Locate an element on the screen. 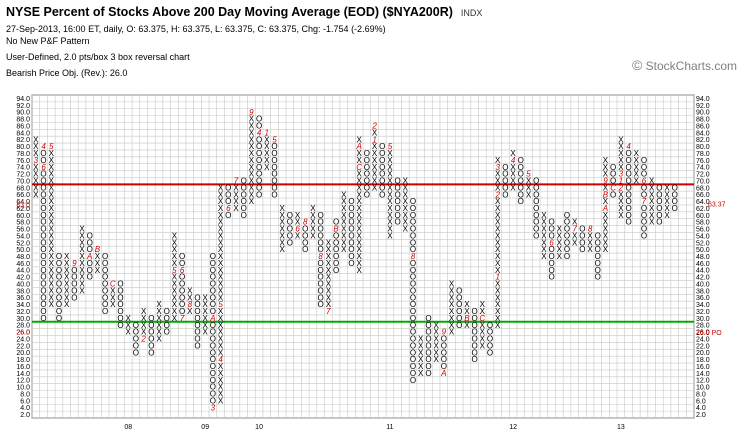 The image size is (745, 440). month-marker: 3 is located at coordinates (213, 407).